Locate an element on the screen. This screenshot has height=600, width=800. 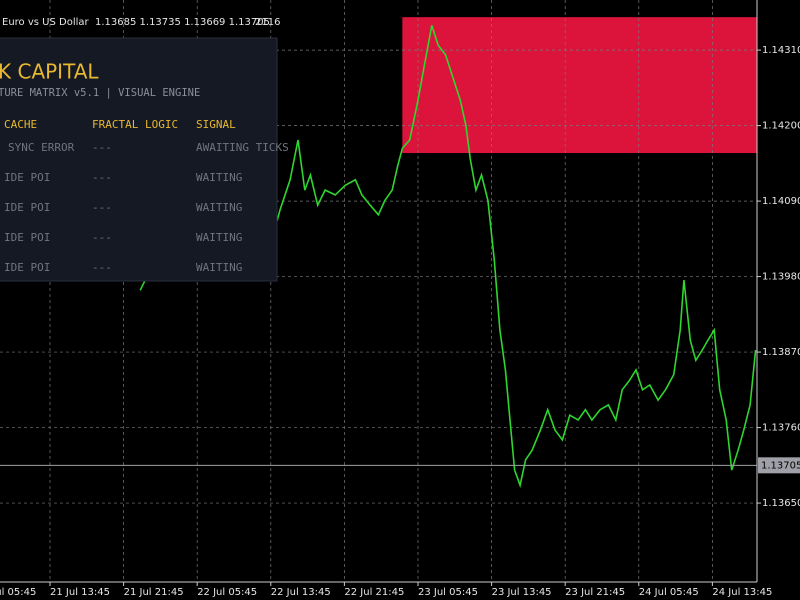
y-tick-label: 1.14200 is located at coordinates (781, 126).